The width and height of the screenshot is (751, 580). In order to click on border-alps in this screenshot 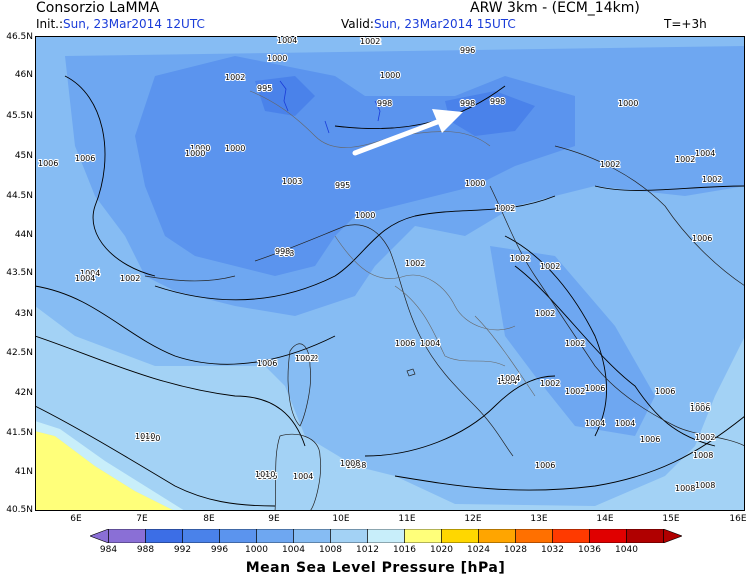, I will do `click(370, 119)`.